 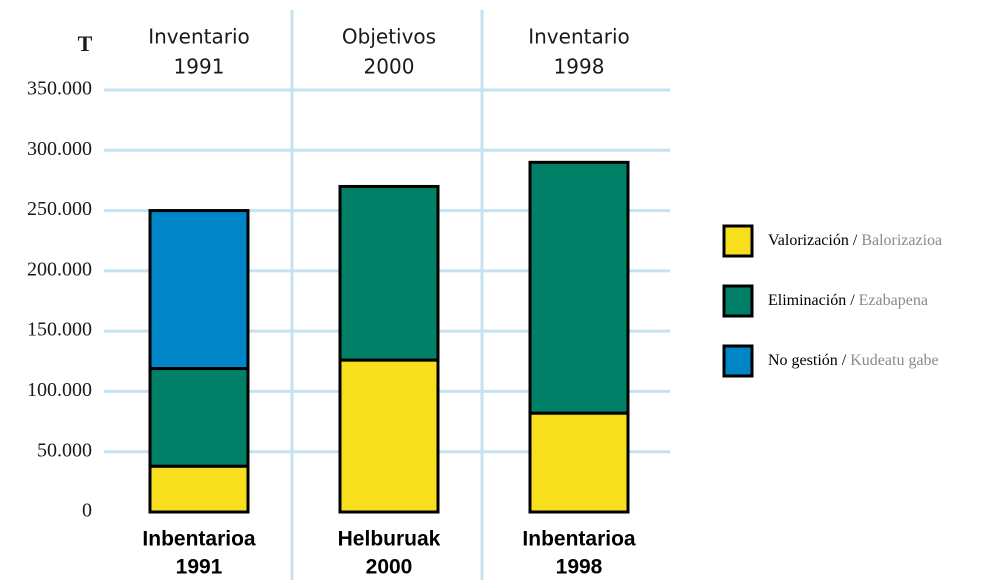 What do you see at coordinates (59, 269) in the screenshot?
I see `y-tick-label: 200.000` at bounding box center [59, 269].